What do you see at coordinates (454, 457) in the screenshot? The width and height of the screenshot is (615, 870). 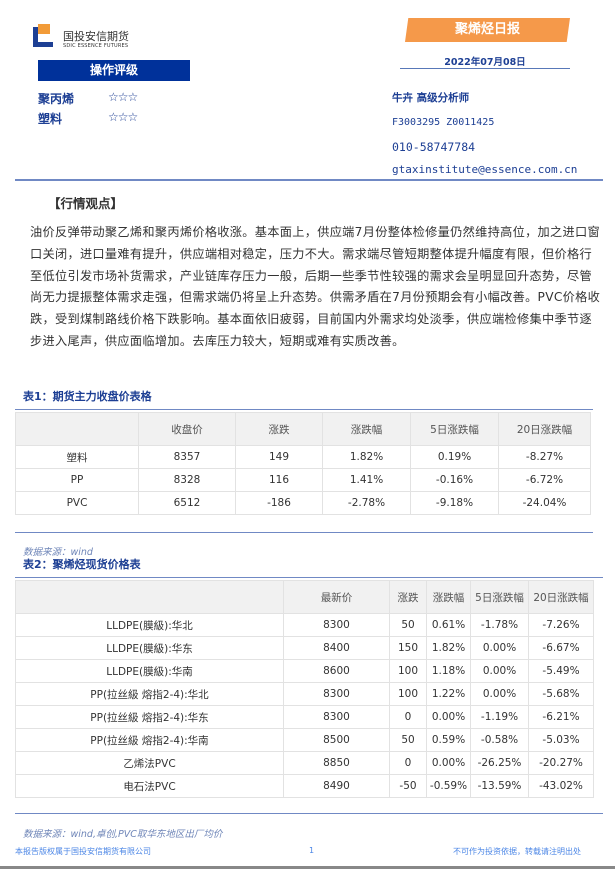 I see `table-cell: 0.19%` at bounding box center [454, 457].